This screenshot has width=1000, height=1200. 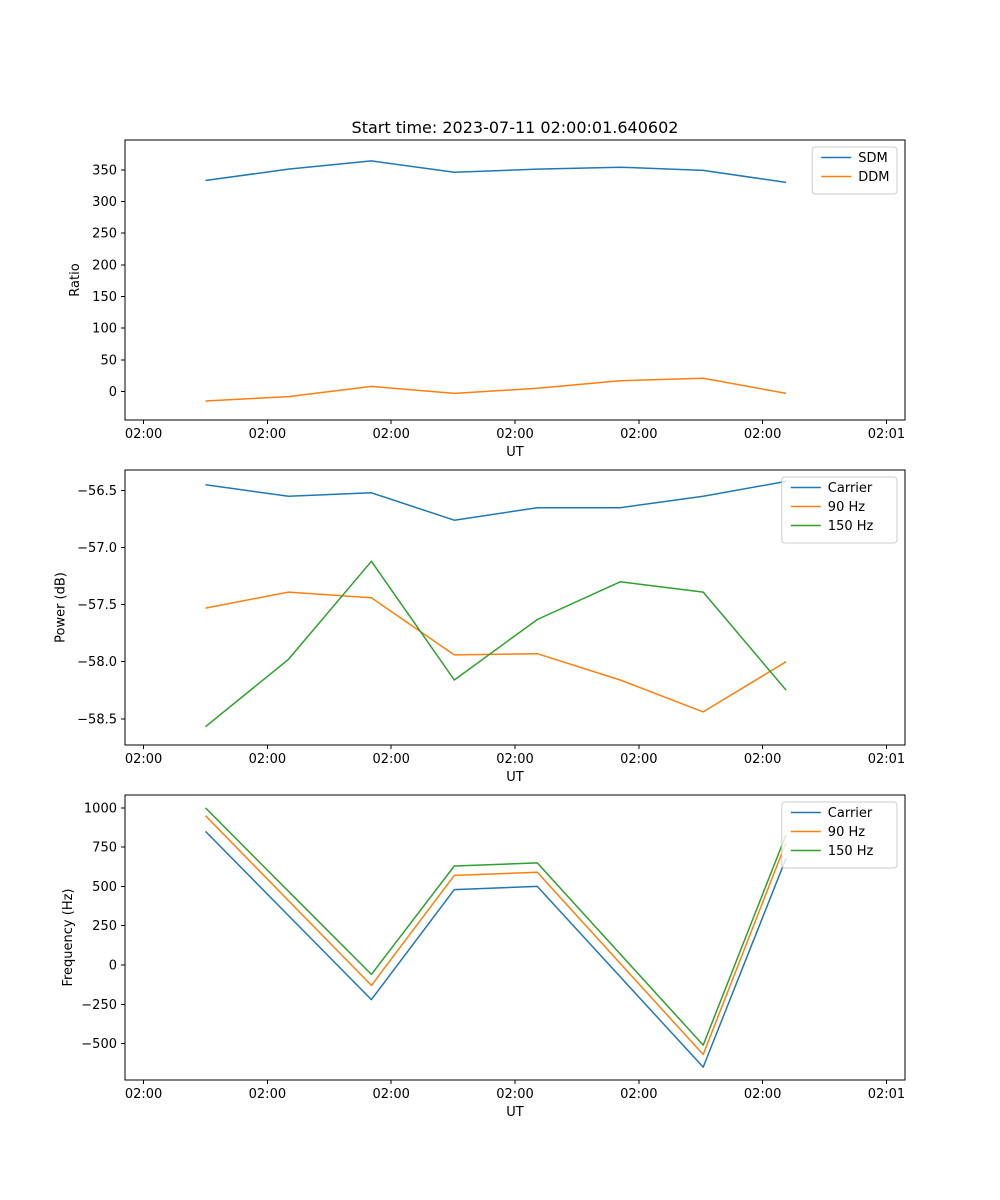 I want to click on legend-label: SDM, so click(x=872, y=158).